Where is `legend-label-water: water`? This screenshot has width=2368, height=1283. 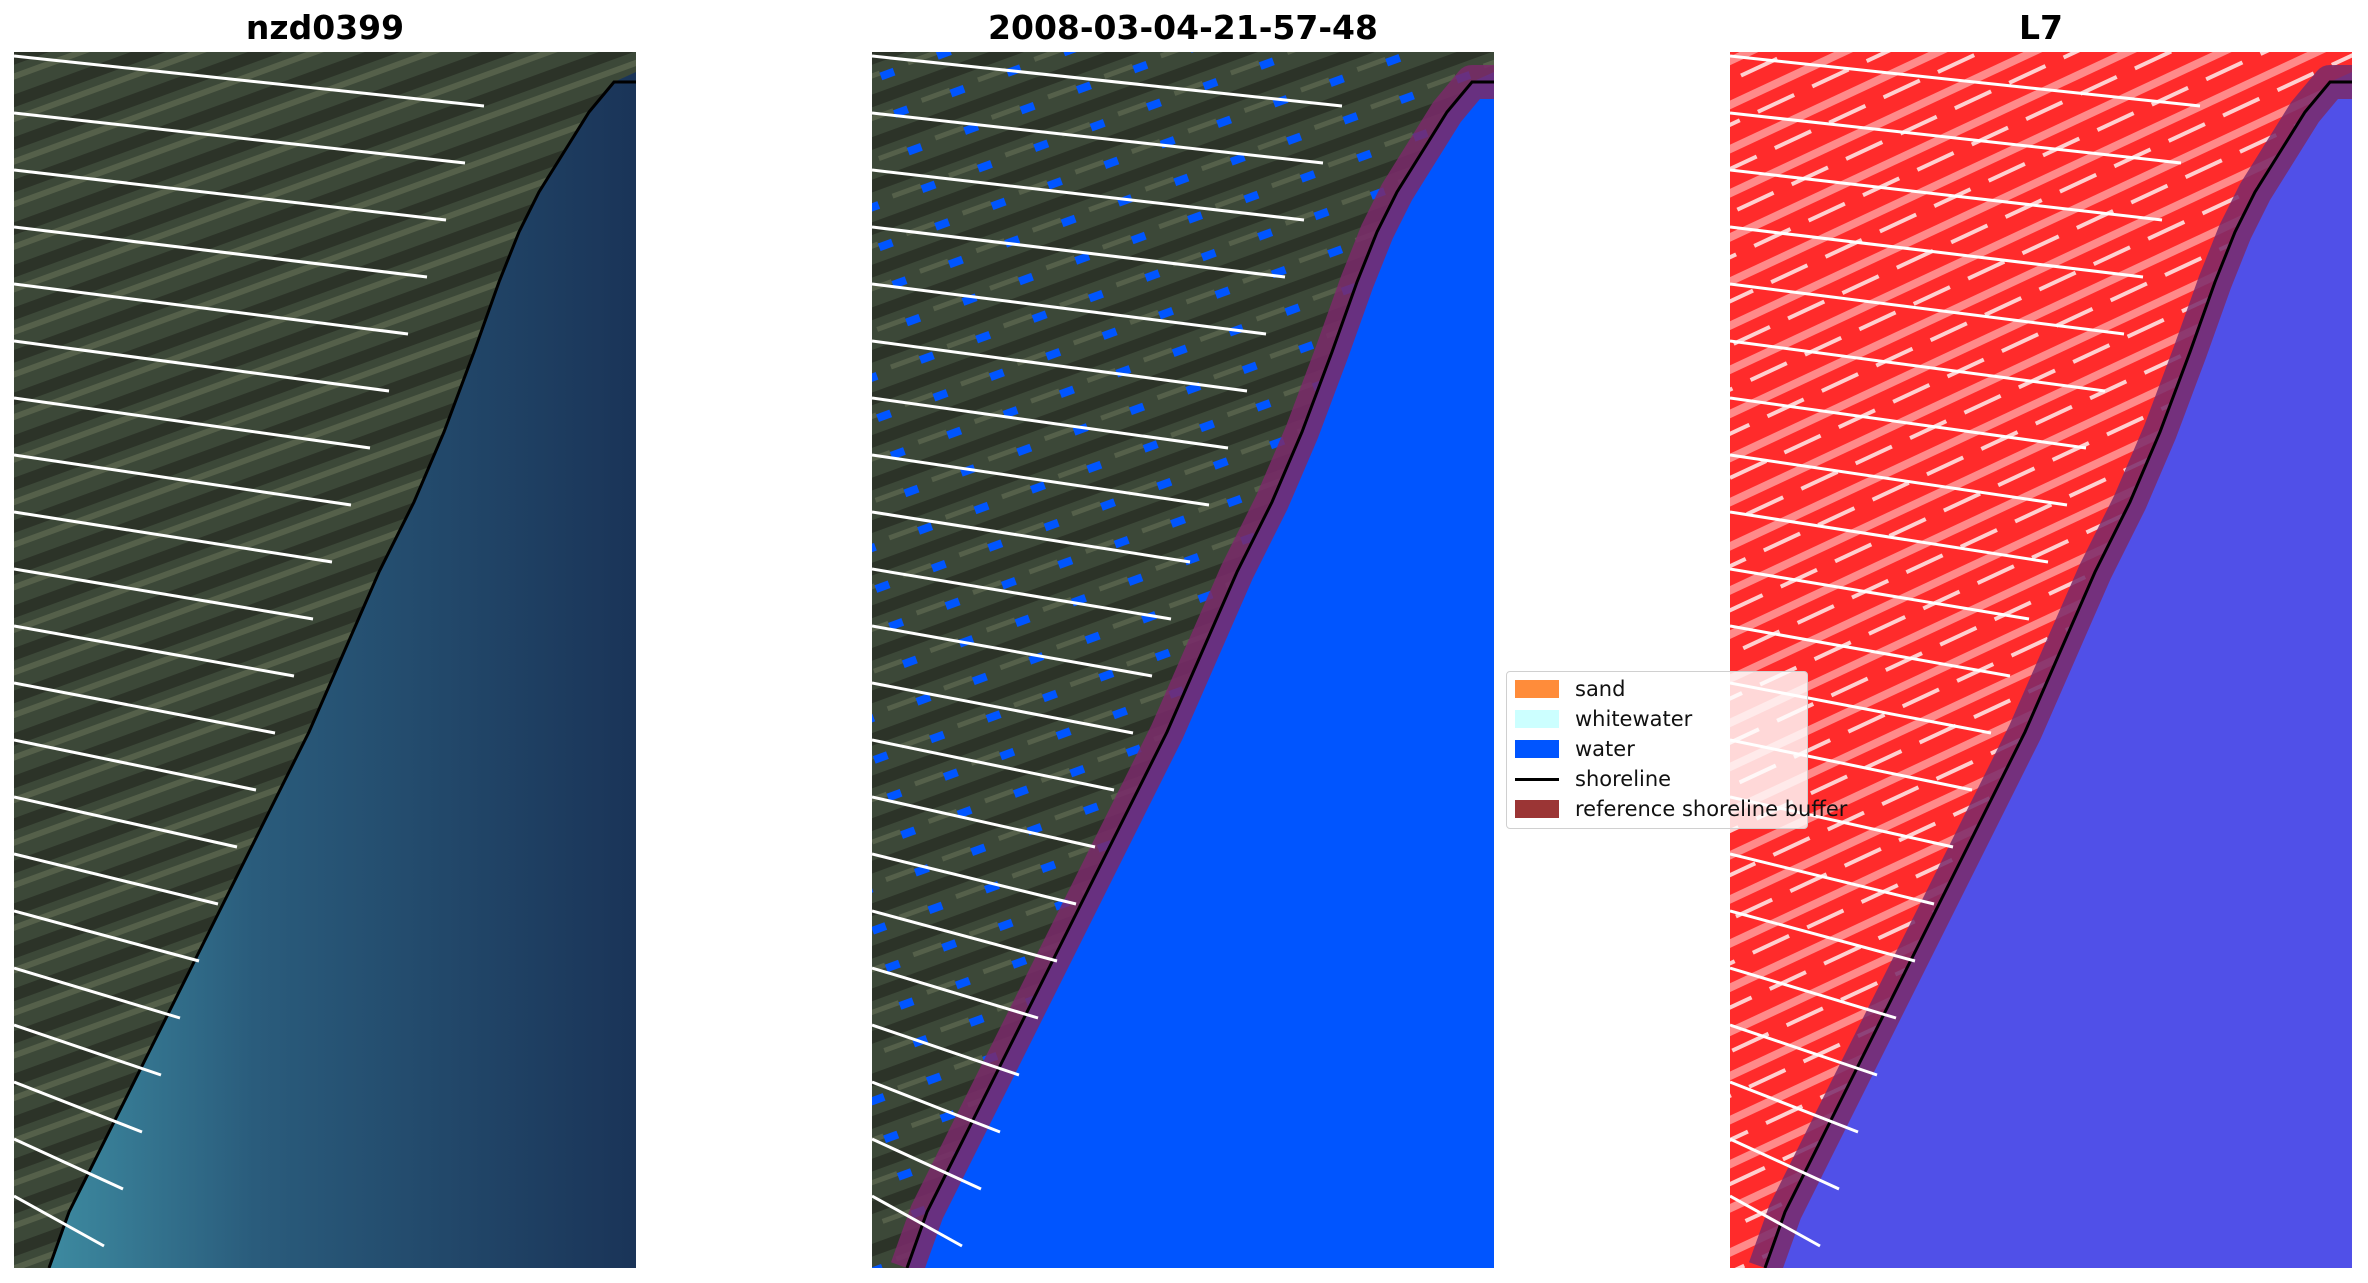 legend-label-water: water is located at coordinates (1605, 749).